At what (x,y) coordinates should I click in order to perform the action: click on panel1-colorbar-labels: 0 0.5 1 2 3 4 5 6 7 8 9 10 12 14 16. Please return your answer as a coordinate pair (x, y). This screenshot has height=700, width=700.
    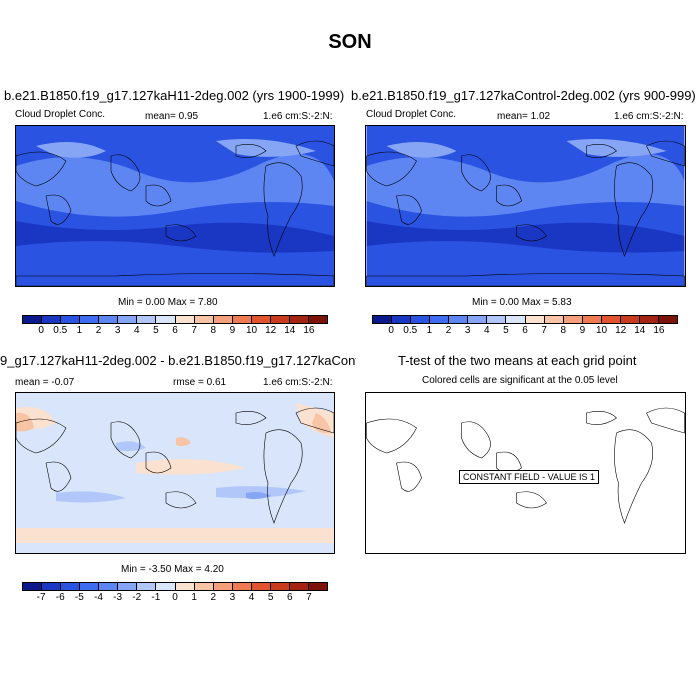
    Looking at the image, I should click on (175, 331).